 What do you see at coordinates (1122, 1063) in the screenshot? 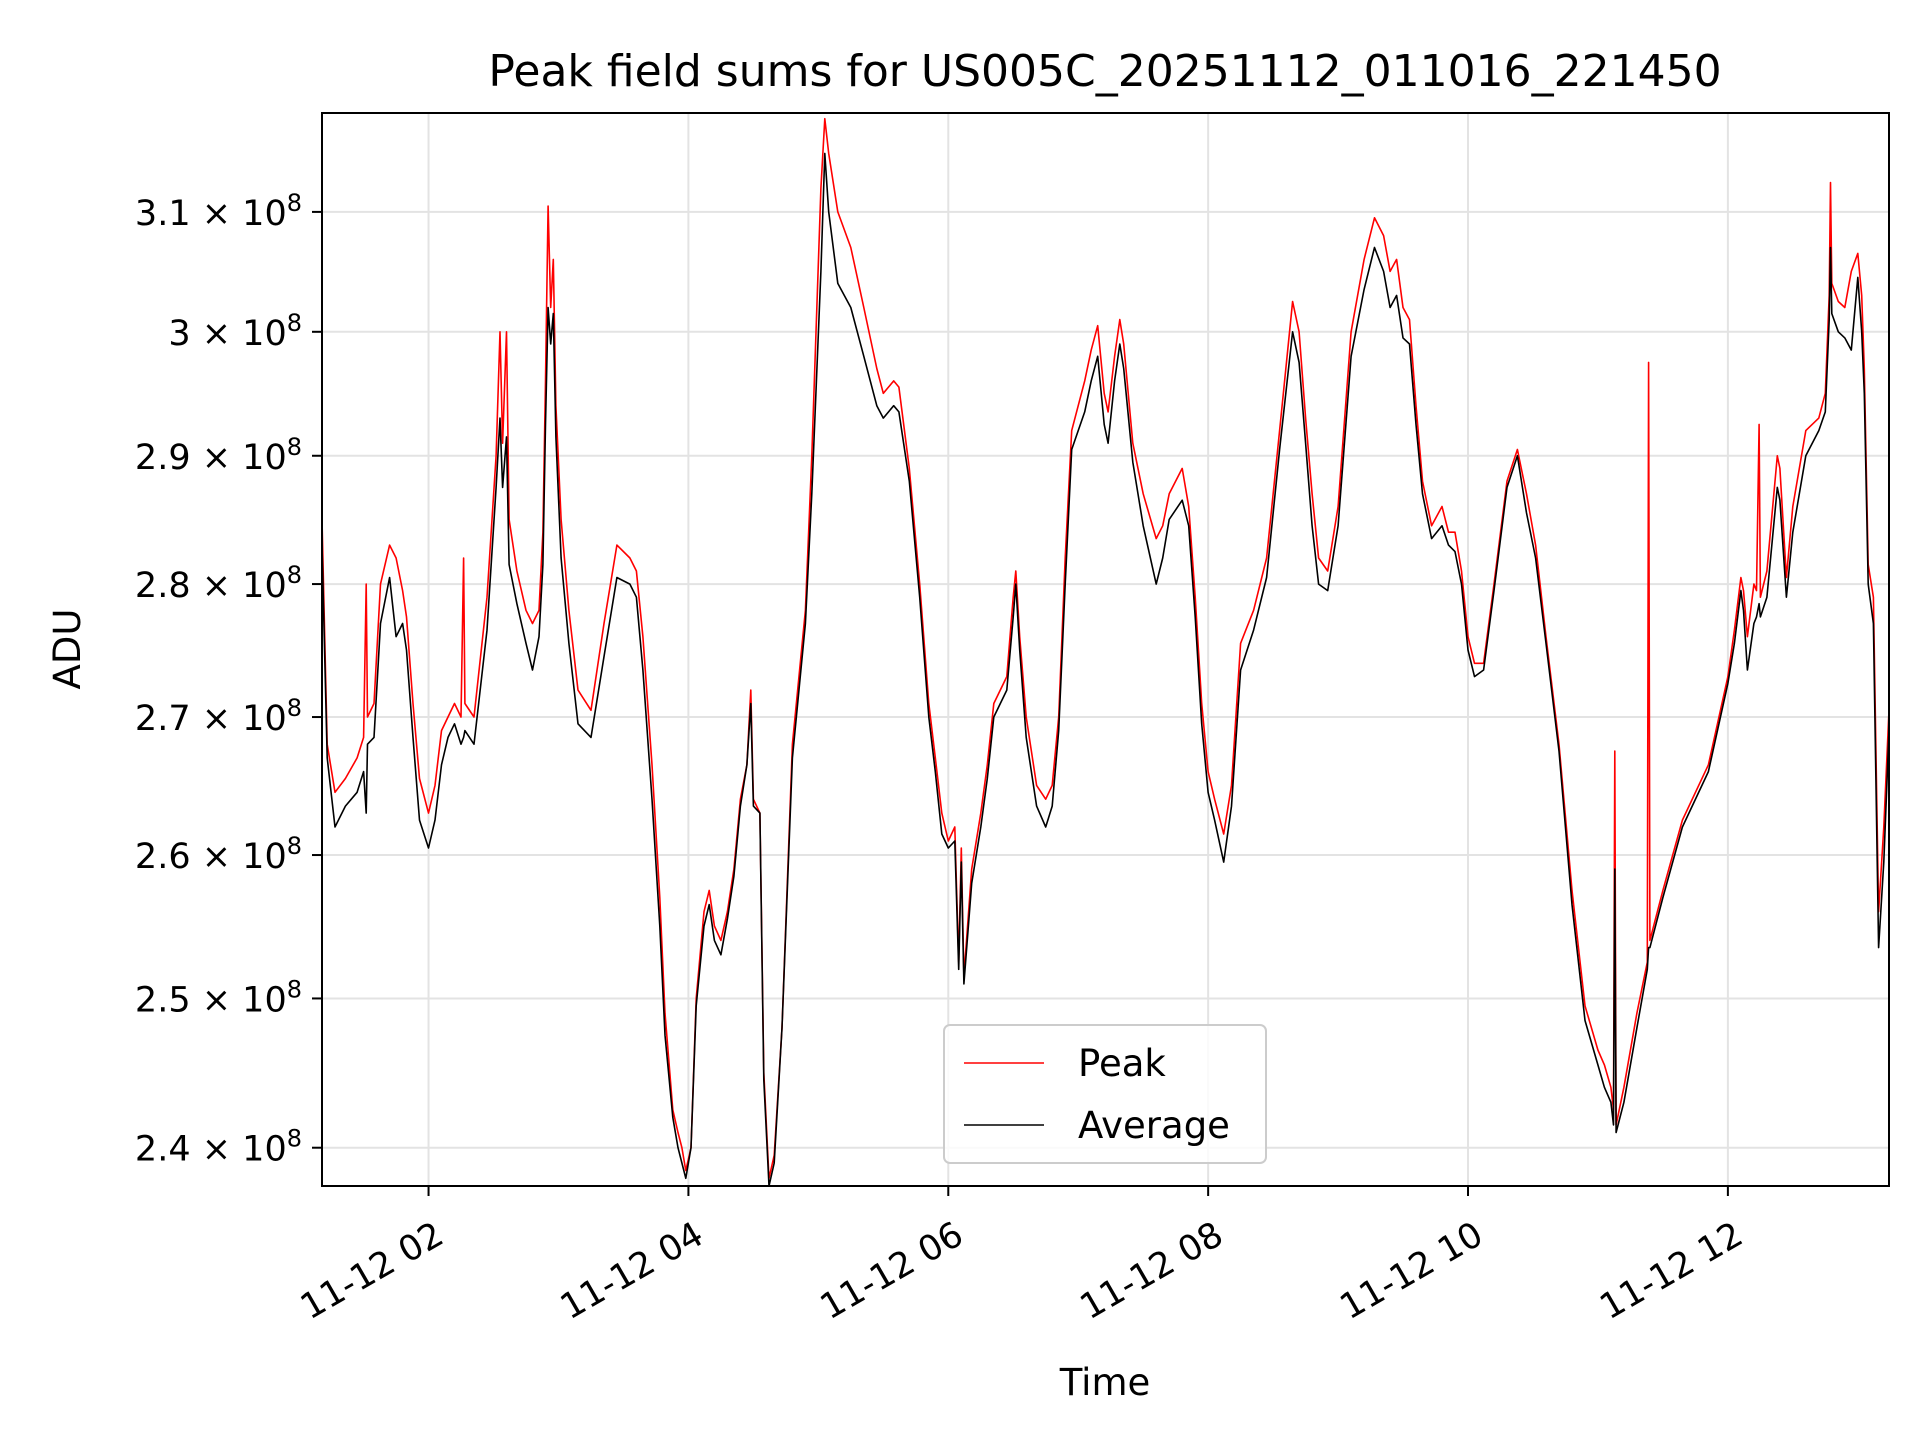
I see `legend-label-peak: Peak` at bounding box center [1122, 1063].